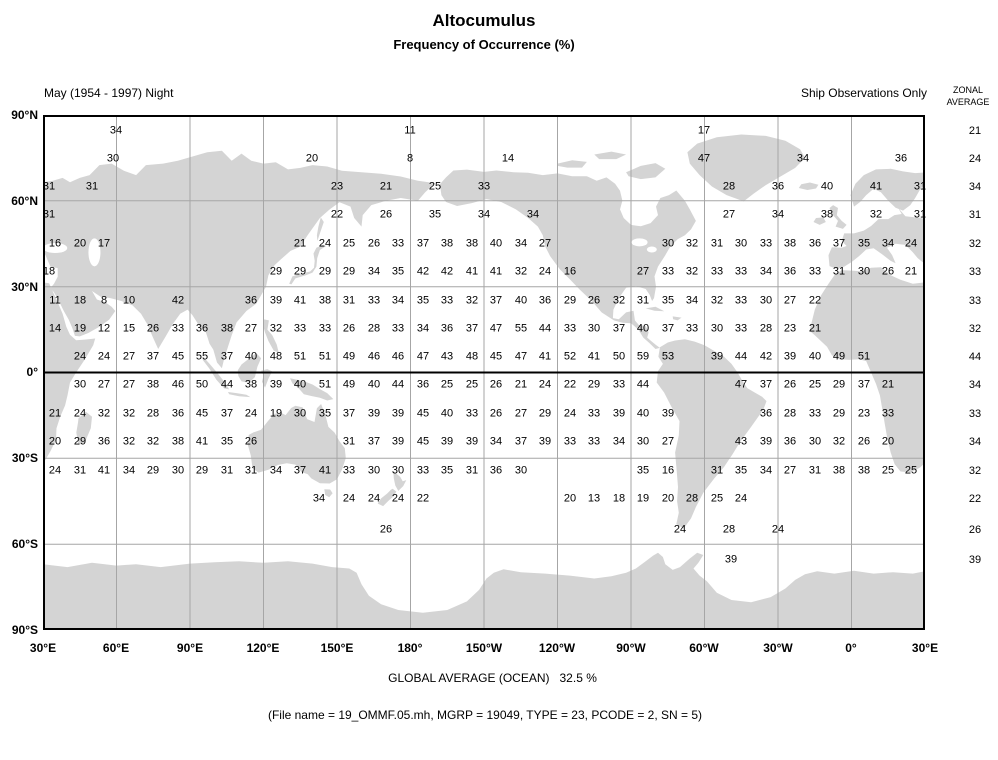 This screenshot has height=760, width=998. What do you see at coordinates (300, 356) in the screenshot?
I see `grid-value: 51` at bounding box center [300, 356].